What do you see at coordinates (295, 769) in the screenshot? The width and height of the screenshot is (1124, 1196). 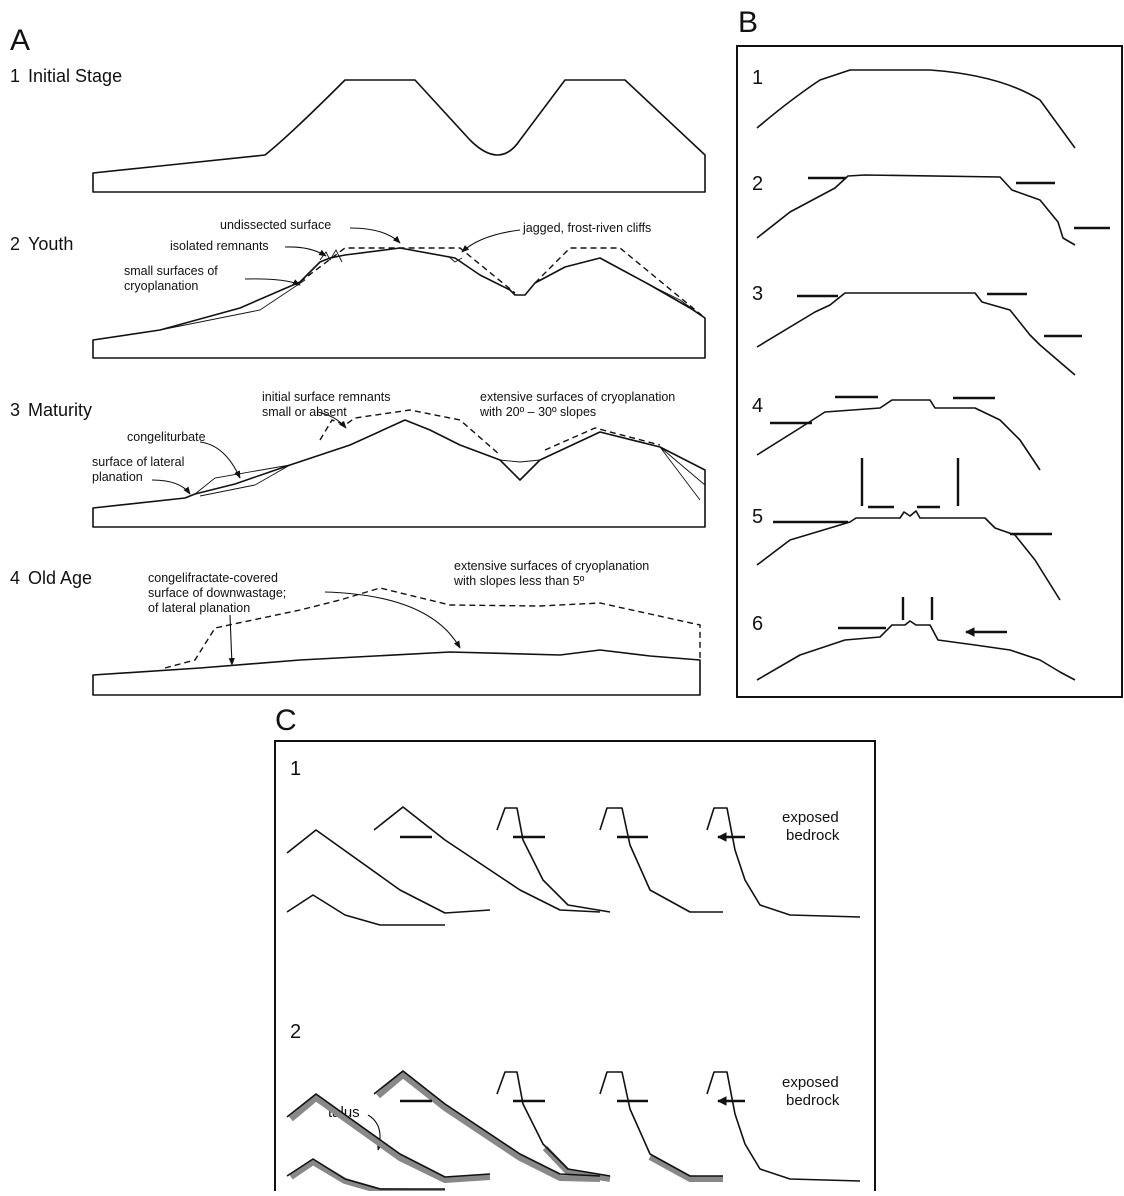 I see `row-label: 1` at bounding box center [295, 769].